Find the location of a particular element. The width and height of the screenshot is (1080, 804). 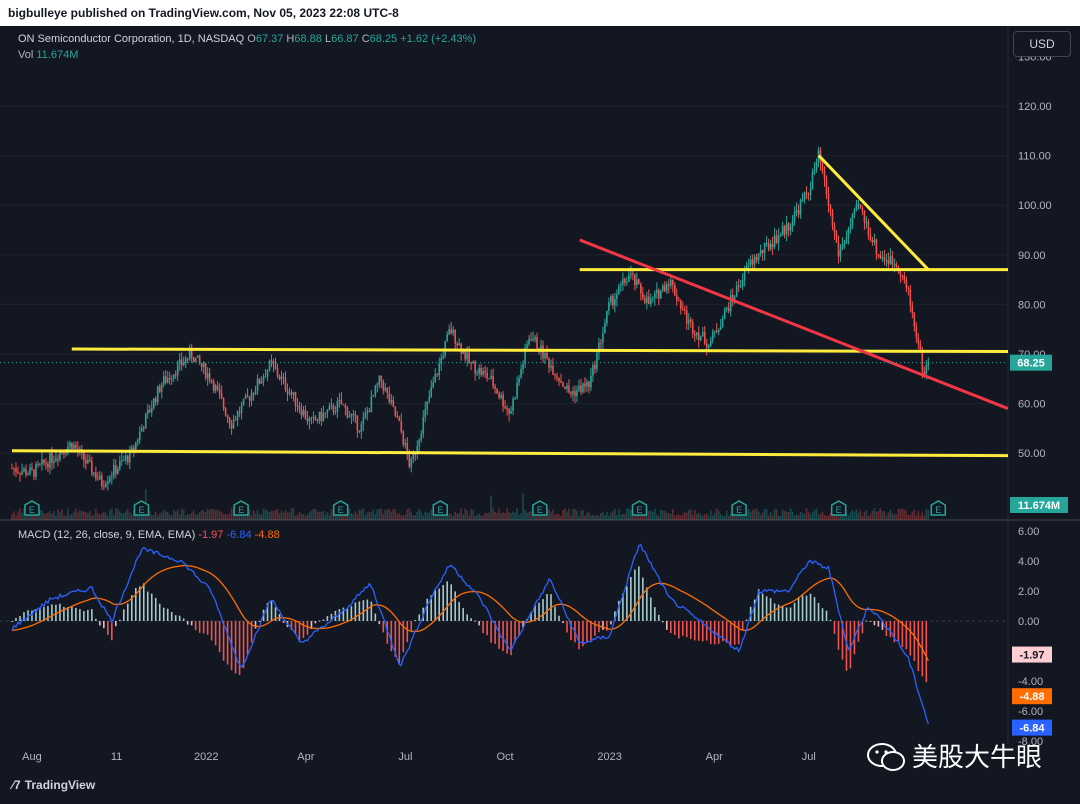

macd-label: MACD (12, 26, close, 9, EMA, EMA) is located at coordinates (107, 535).